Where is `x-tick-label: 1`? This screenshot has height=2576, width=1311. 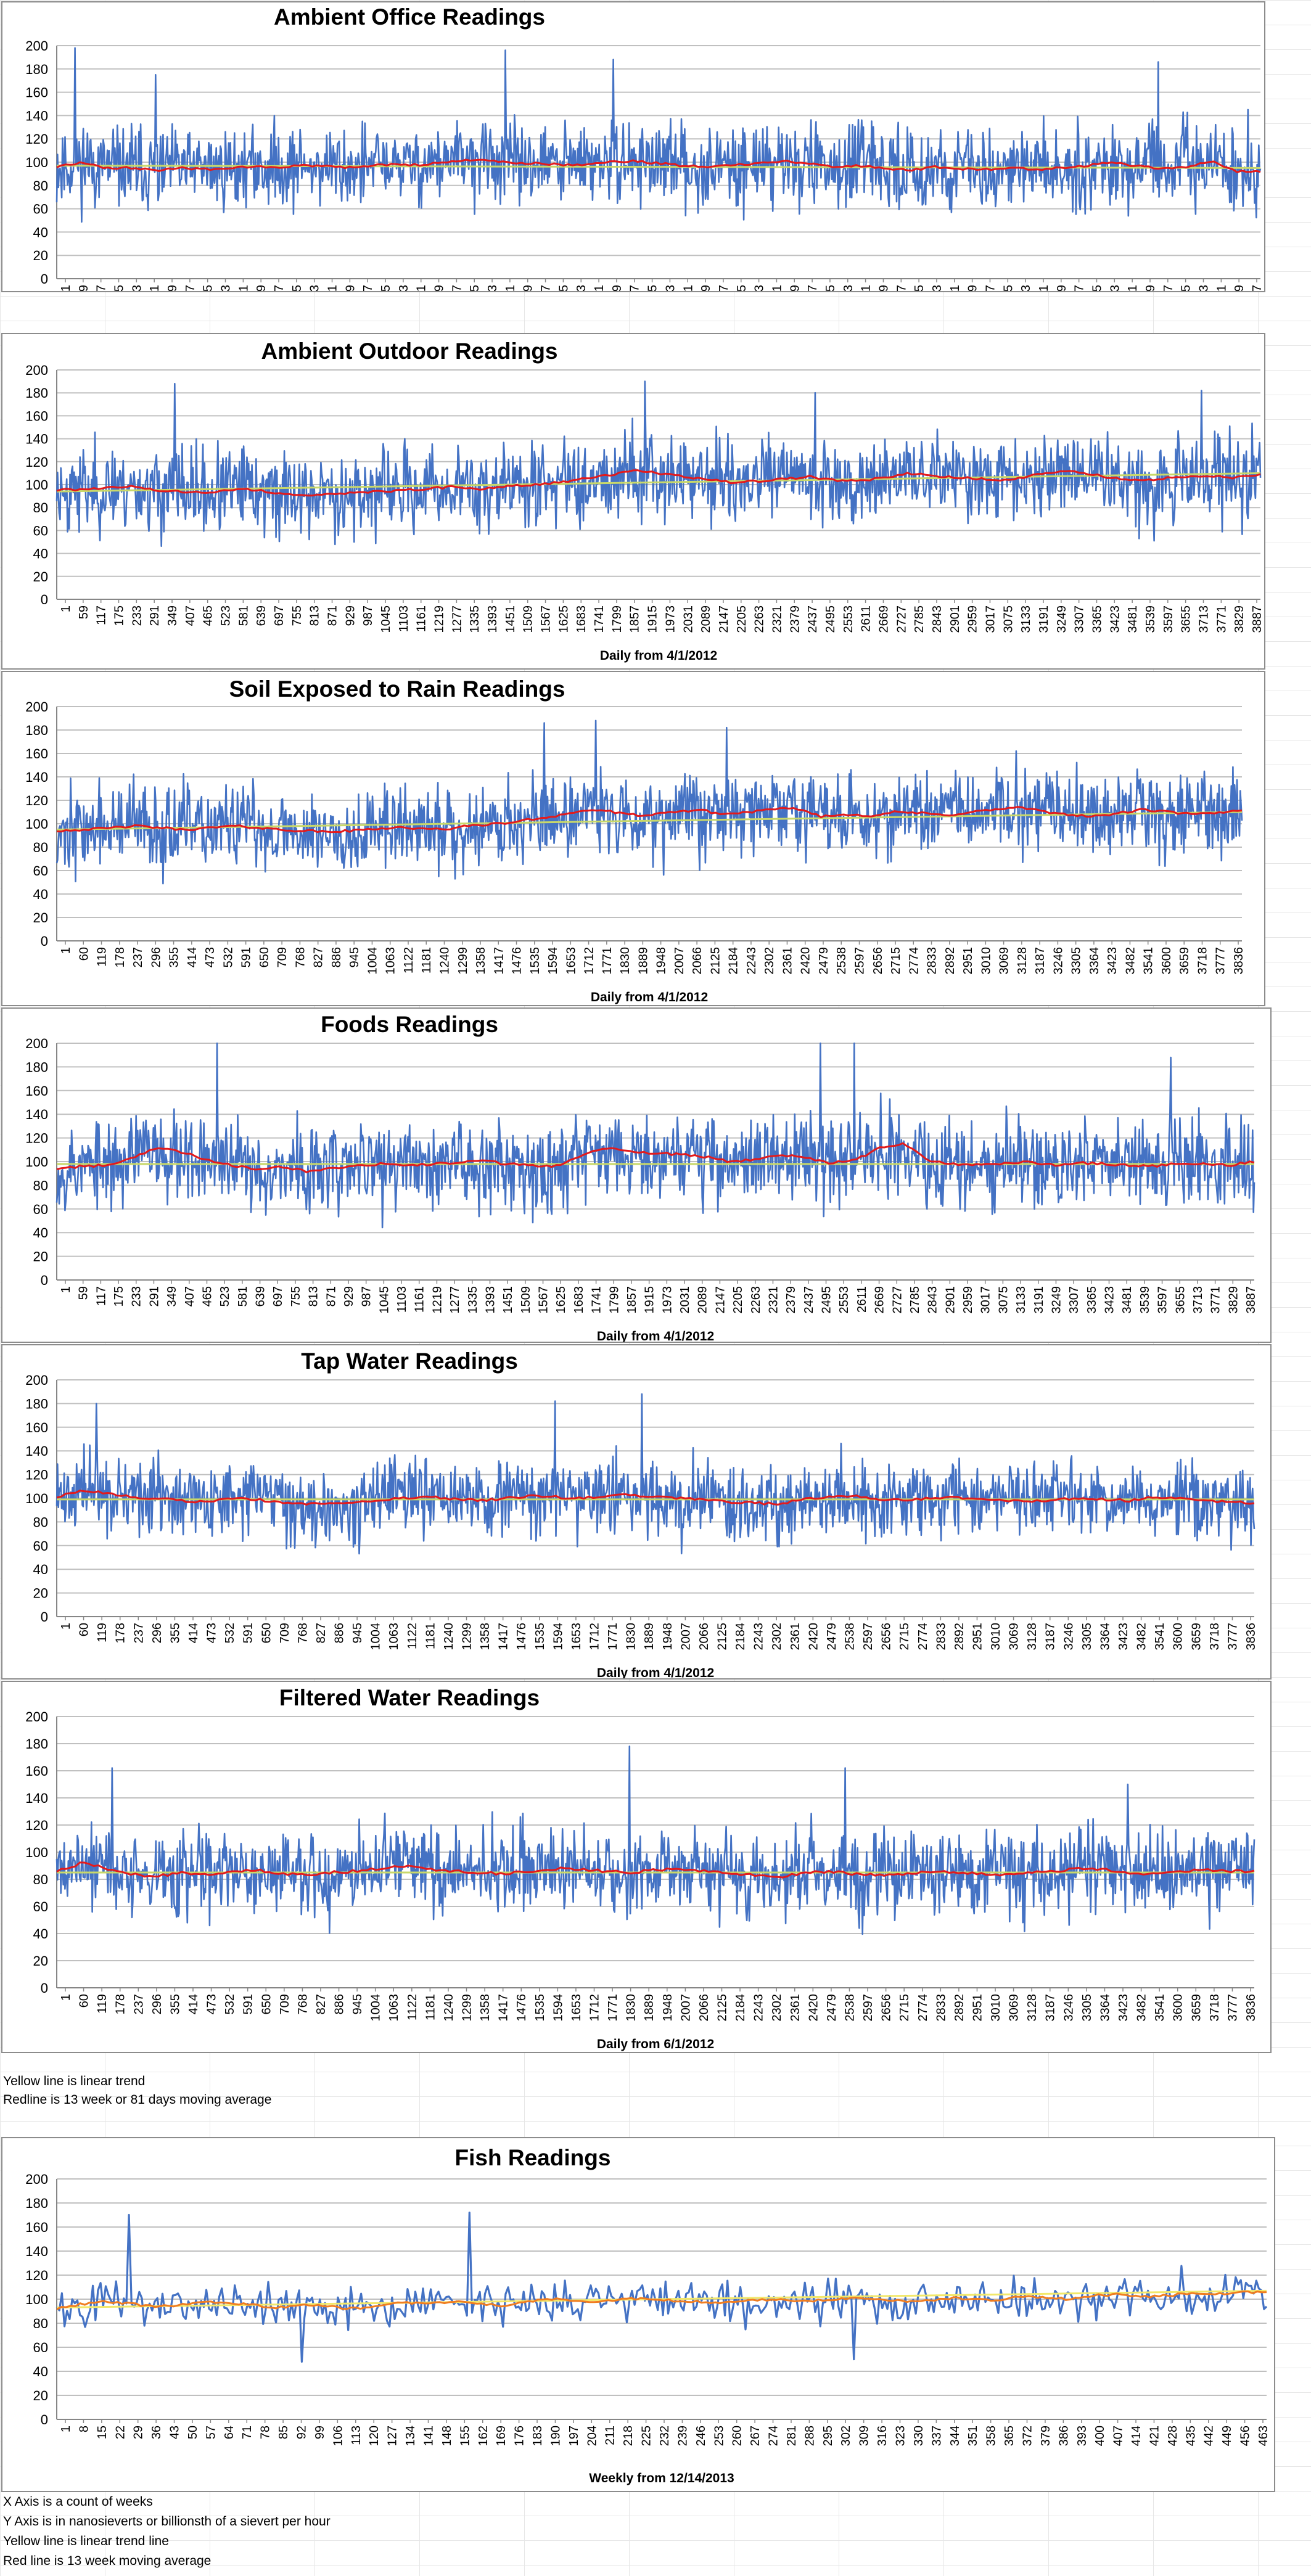
x-tick-label: 1 is located at coordinates (66, 1289).